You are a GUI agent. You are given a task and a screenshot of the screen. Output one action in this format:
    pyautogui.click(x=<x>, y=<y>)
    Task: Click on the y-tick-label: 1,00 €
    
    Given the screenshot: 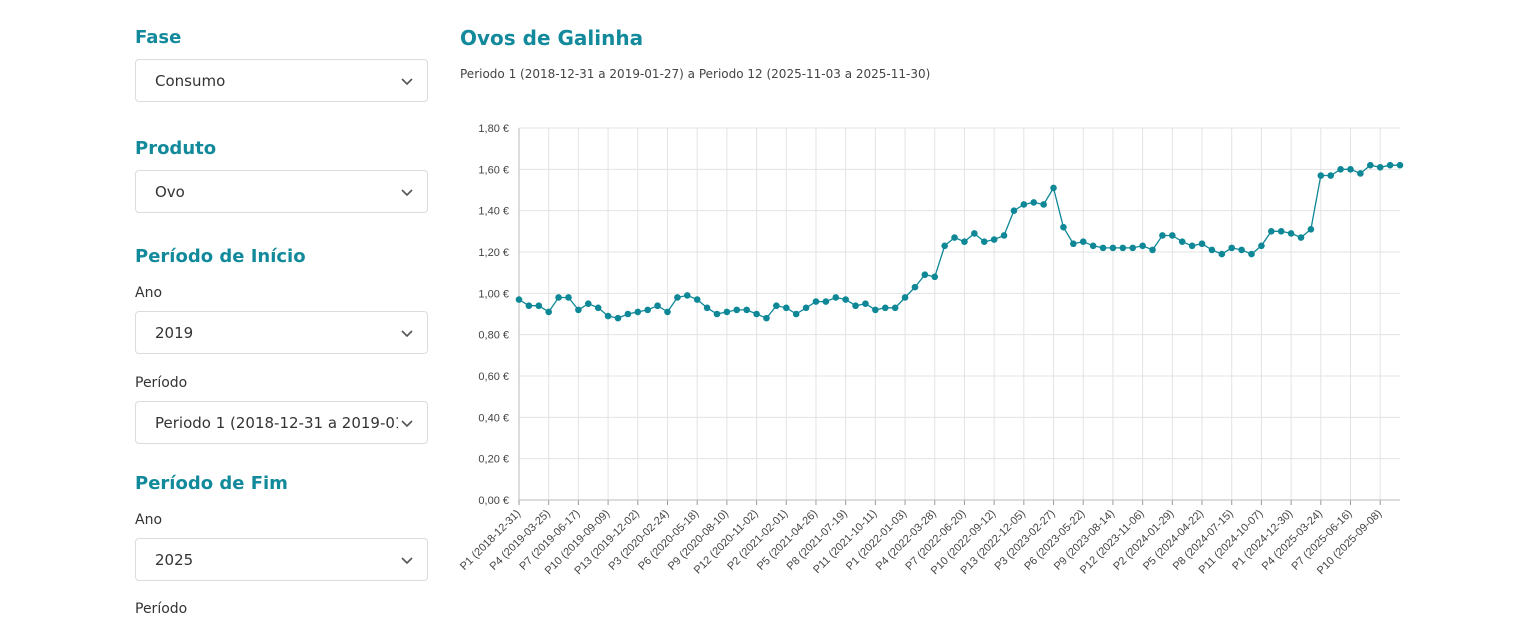 What is the action you would take?
    pyautogui.click(x=493, y=294)
    